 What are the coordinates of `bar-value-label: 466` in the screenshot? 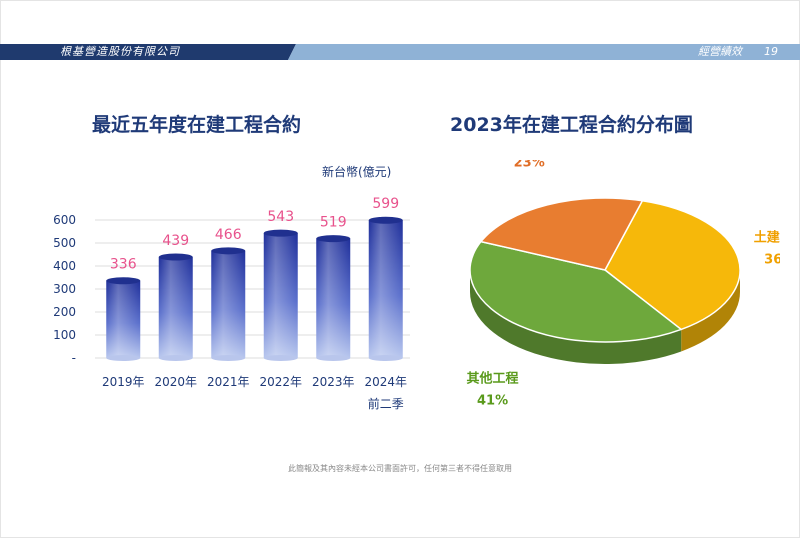 It's located at (228, 235).